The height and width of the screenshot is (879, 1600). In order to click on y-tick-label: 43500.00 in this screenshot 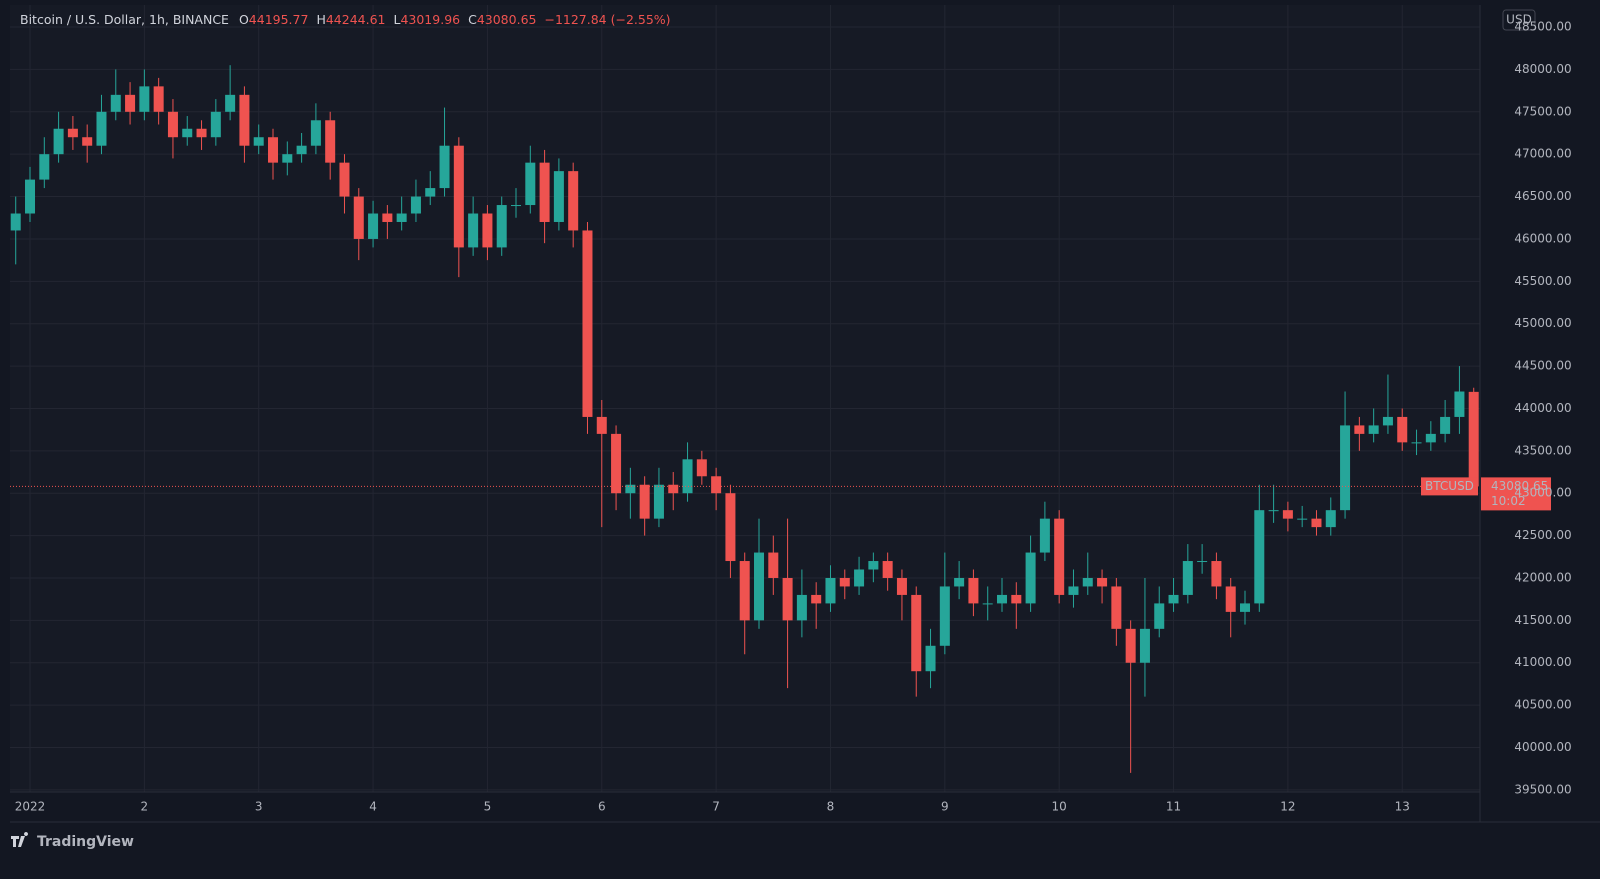, I will do `click(1542, 450)`.